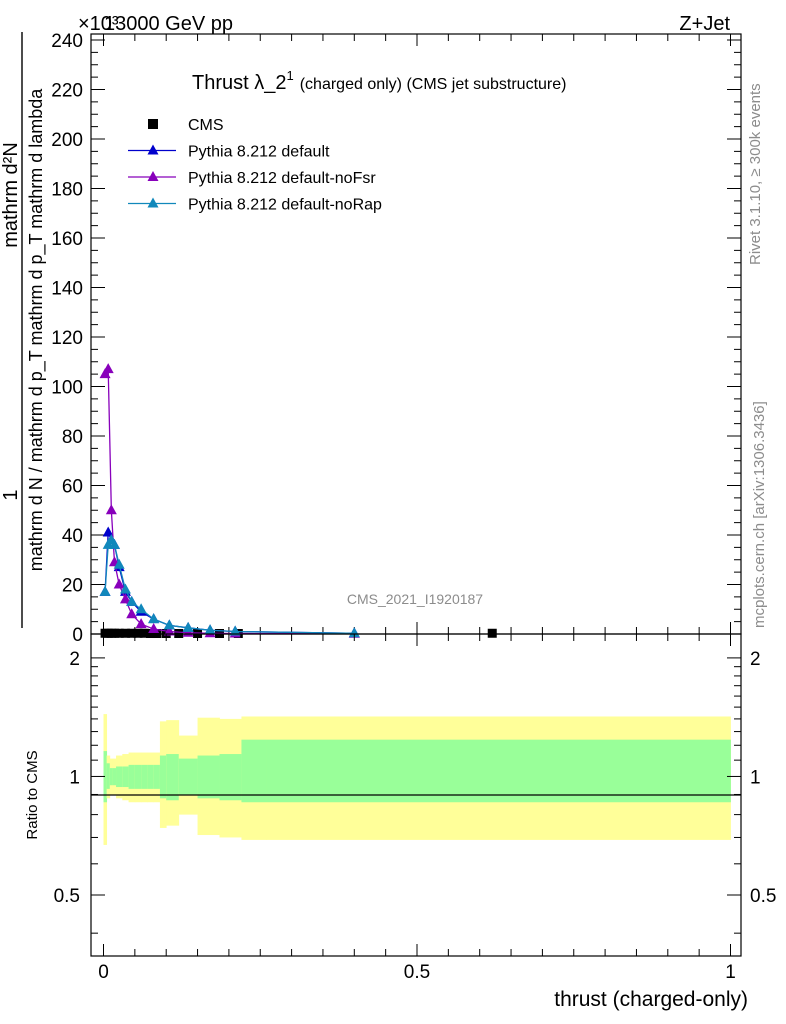  I want to click on ratio-y-tick-label: 2, so click(74, 659).